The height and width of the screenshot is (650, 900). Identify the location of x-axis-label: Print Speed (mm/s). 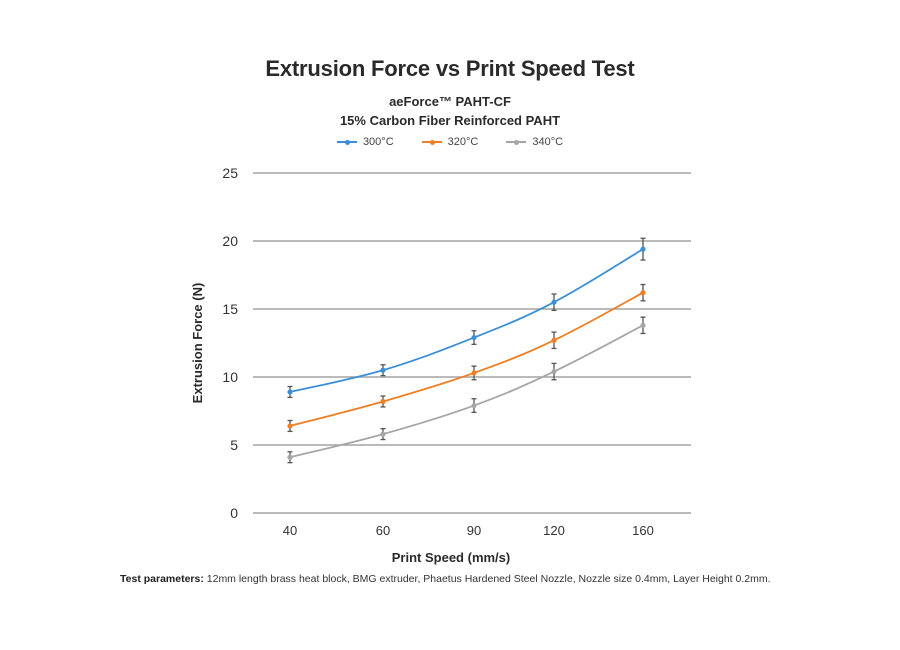
(451, 557).